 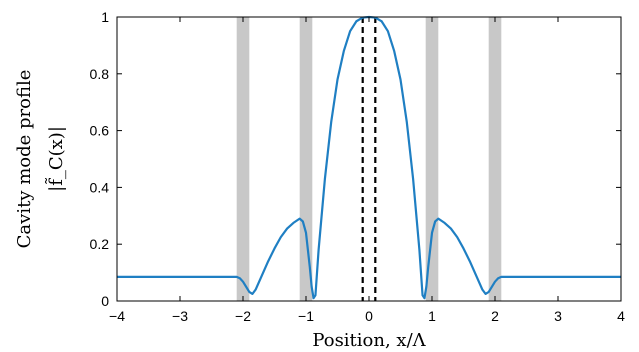 What do you see at coordinates (495, 316) in the screenshot?
I see `x-tick-label: 2` at bounding box center [495, 316].